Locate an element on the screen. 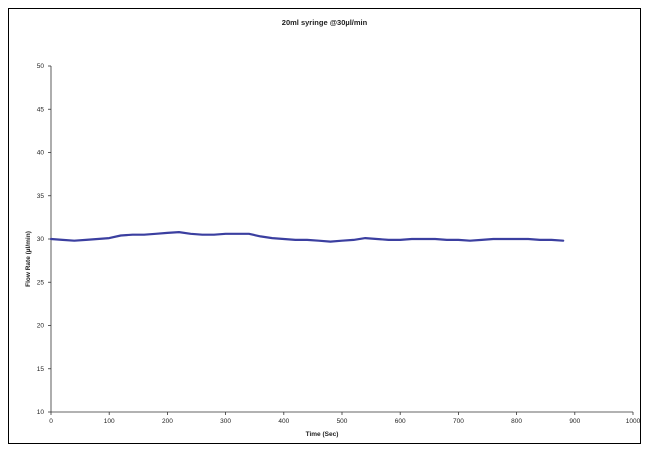 The height and width of the screenshot is (452, 649). series-line is located at coordinates (307, 237).